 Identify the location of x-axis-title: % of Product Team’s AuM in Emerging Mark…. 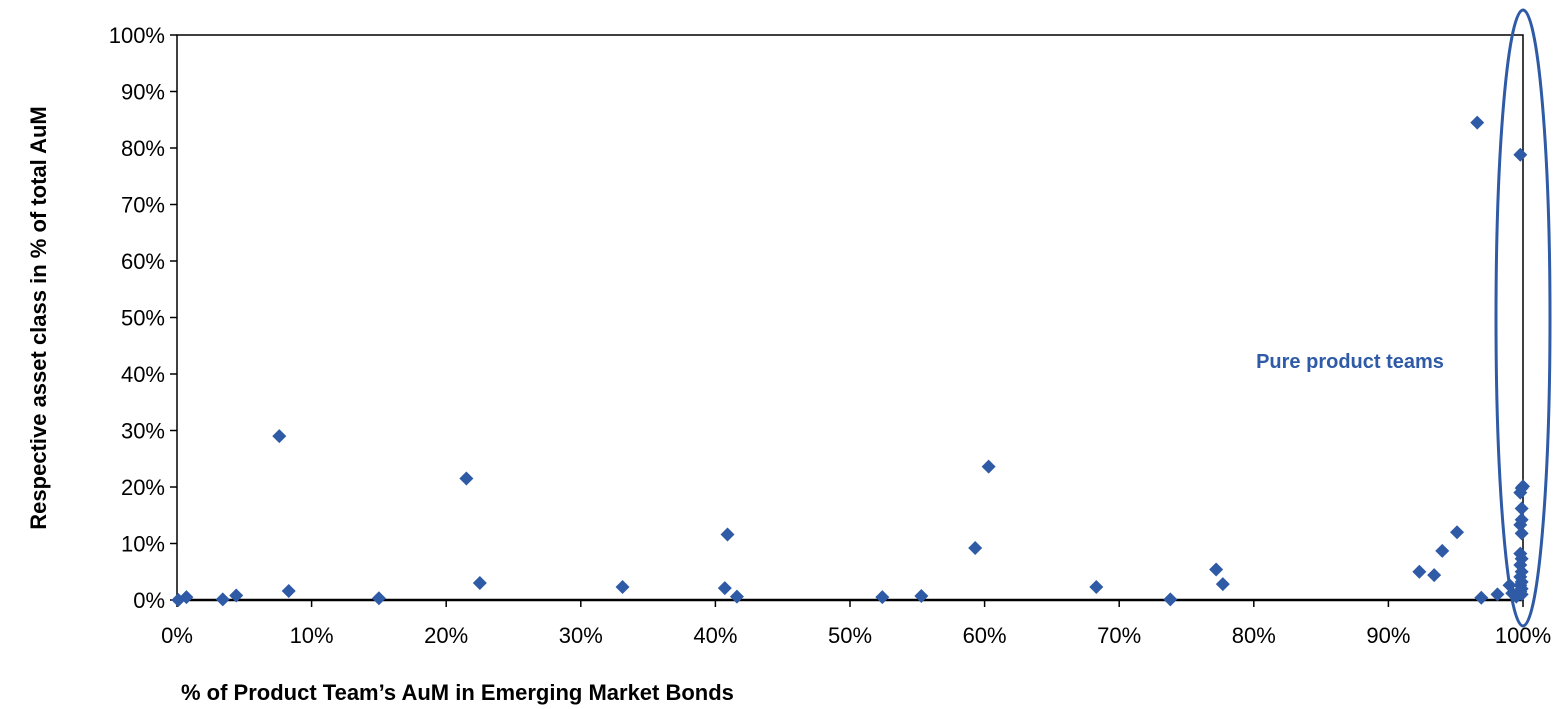
(457, 692).